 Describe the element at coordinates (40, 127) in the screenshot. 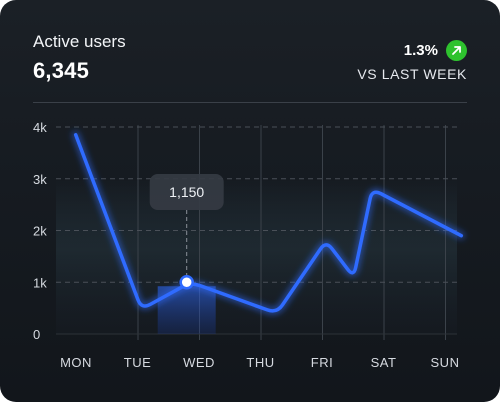

I see `y-tick-label: 4k` at that location.